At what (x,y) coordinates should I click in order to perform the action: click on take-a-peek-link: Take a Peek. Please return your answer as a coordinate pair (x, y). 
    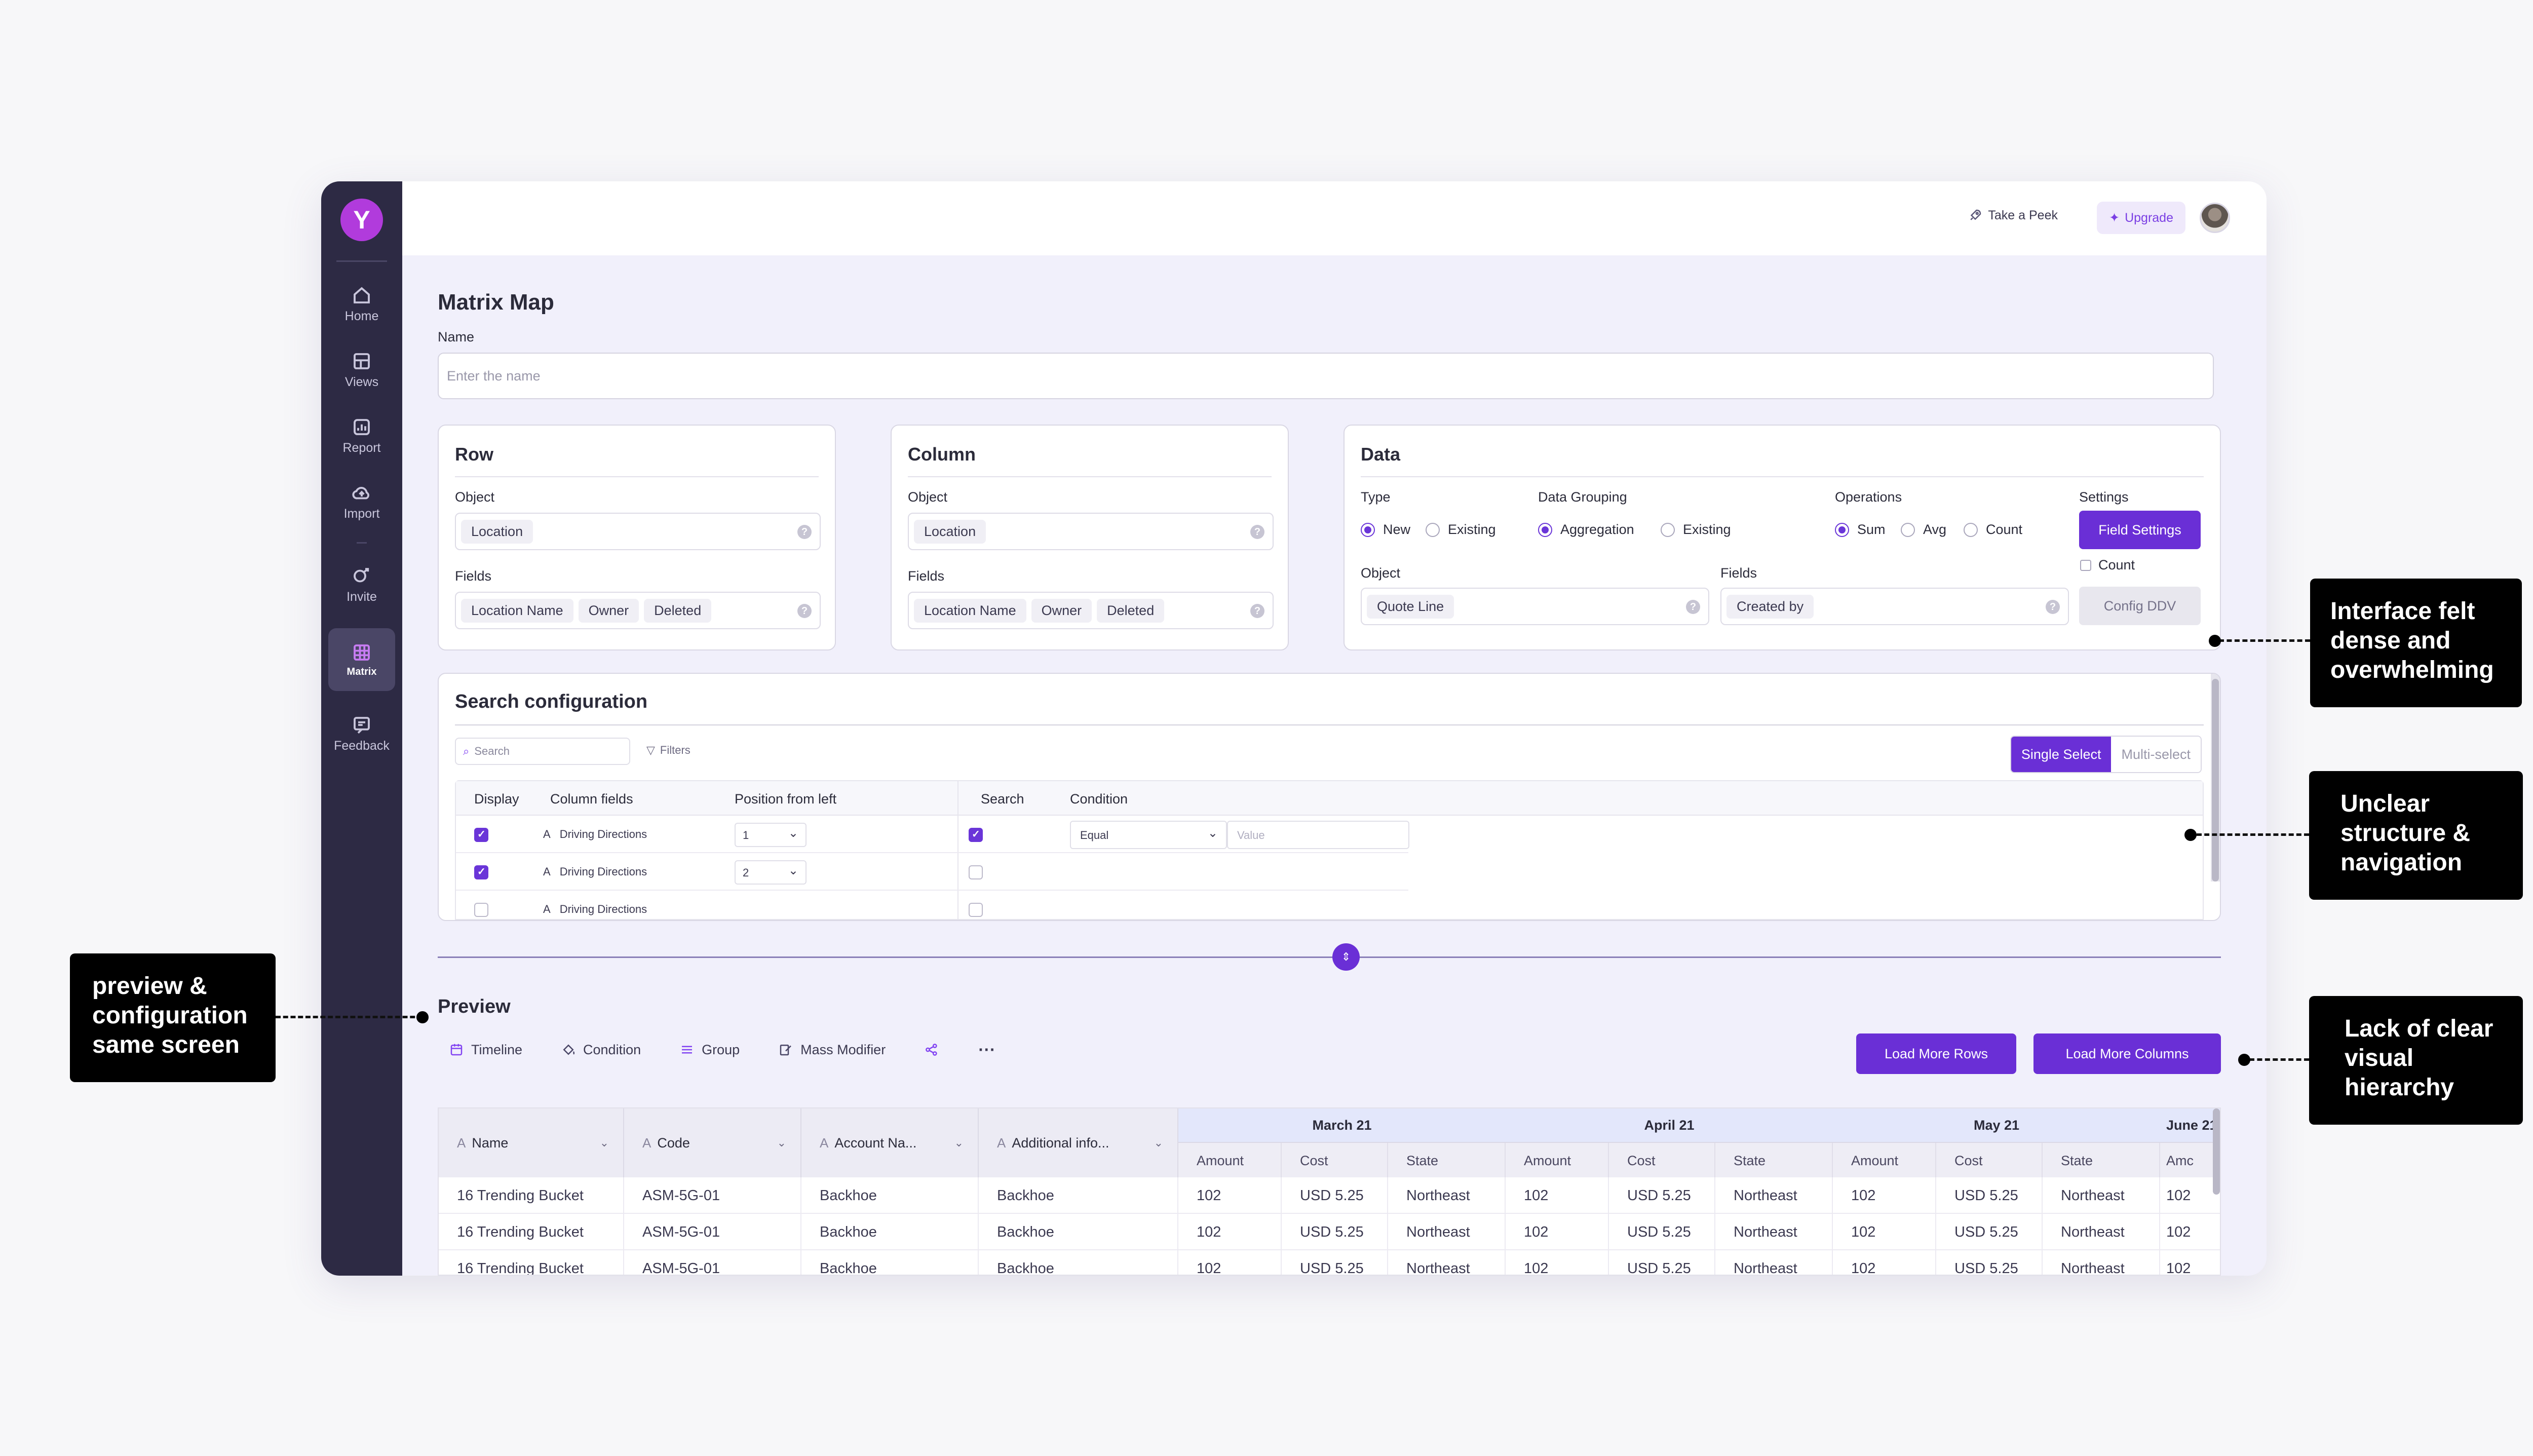
    Looking at the image, I should click on (2013, 216).